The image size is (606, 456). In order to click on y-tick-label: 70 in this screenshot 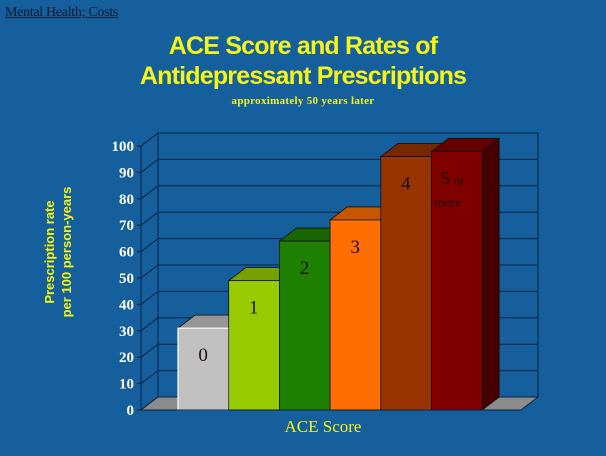, I will do `click(126, 226)`.